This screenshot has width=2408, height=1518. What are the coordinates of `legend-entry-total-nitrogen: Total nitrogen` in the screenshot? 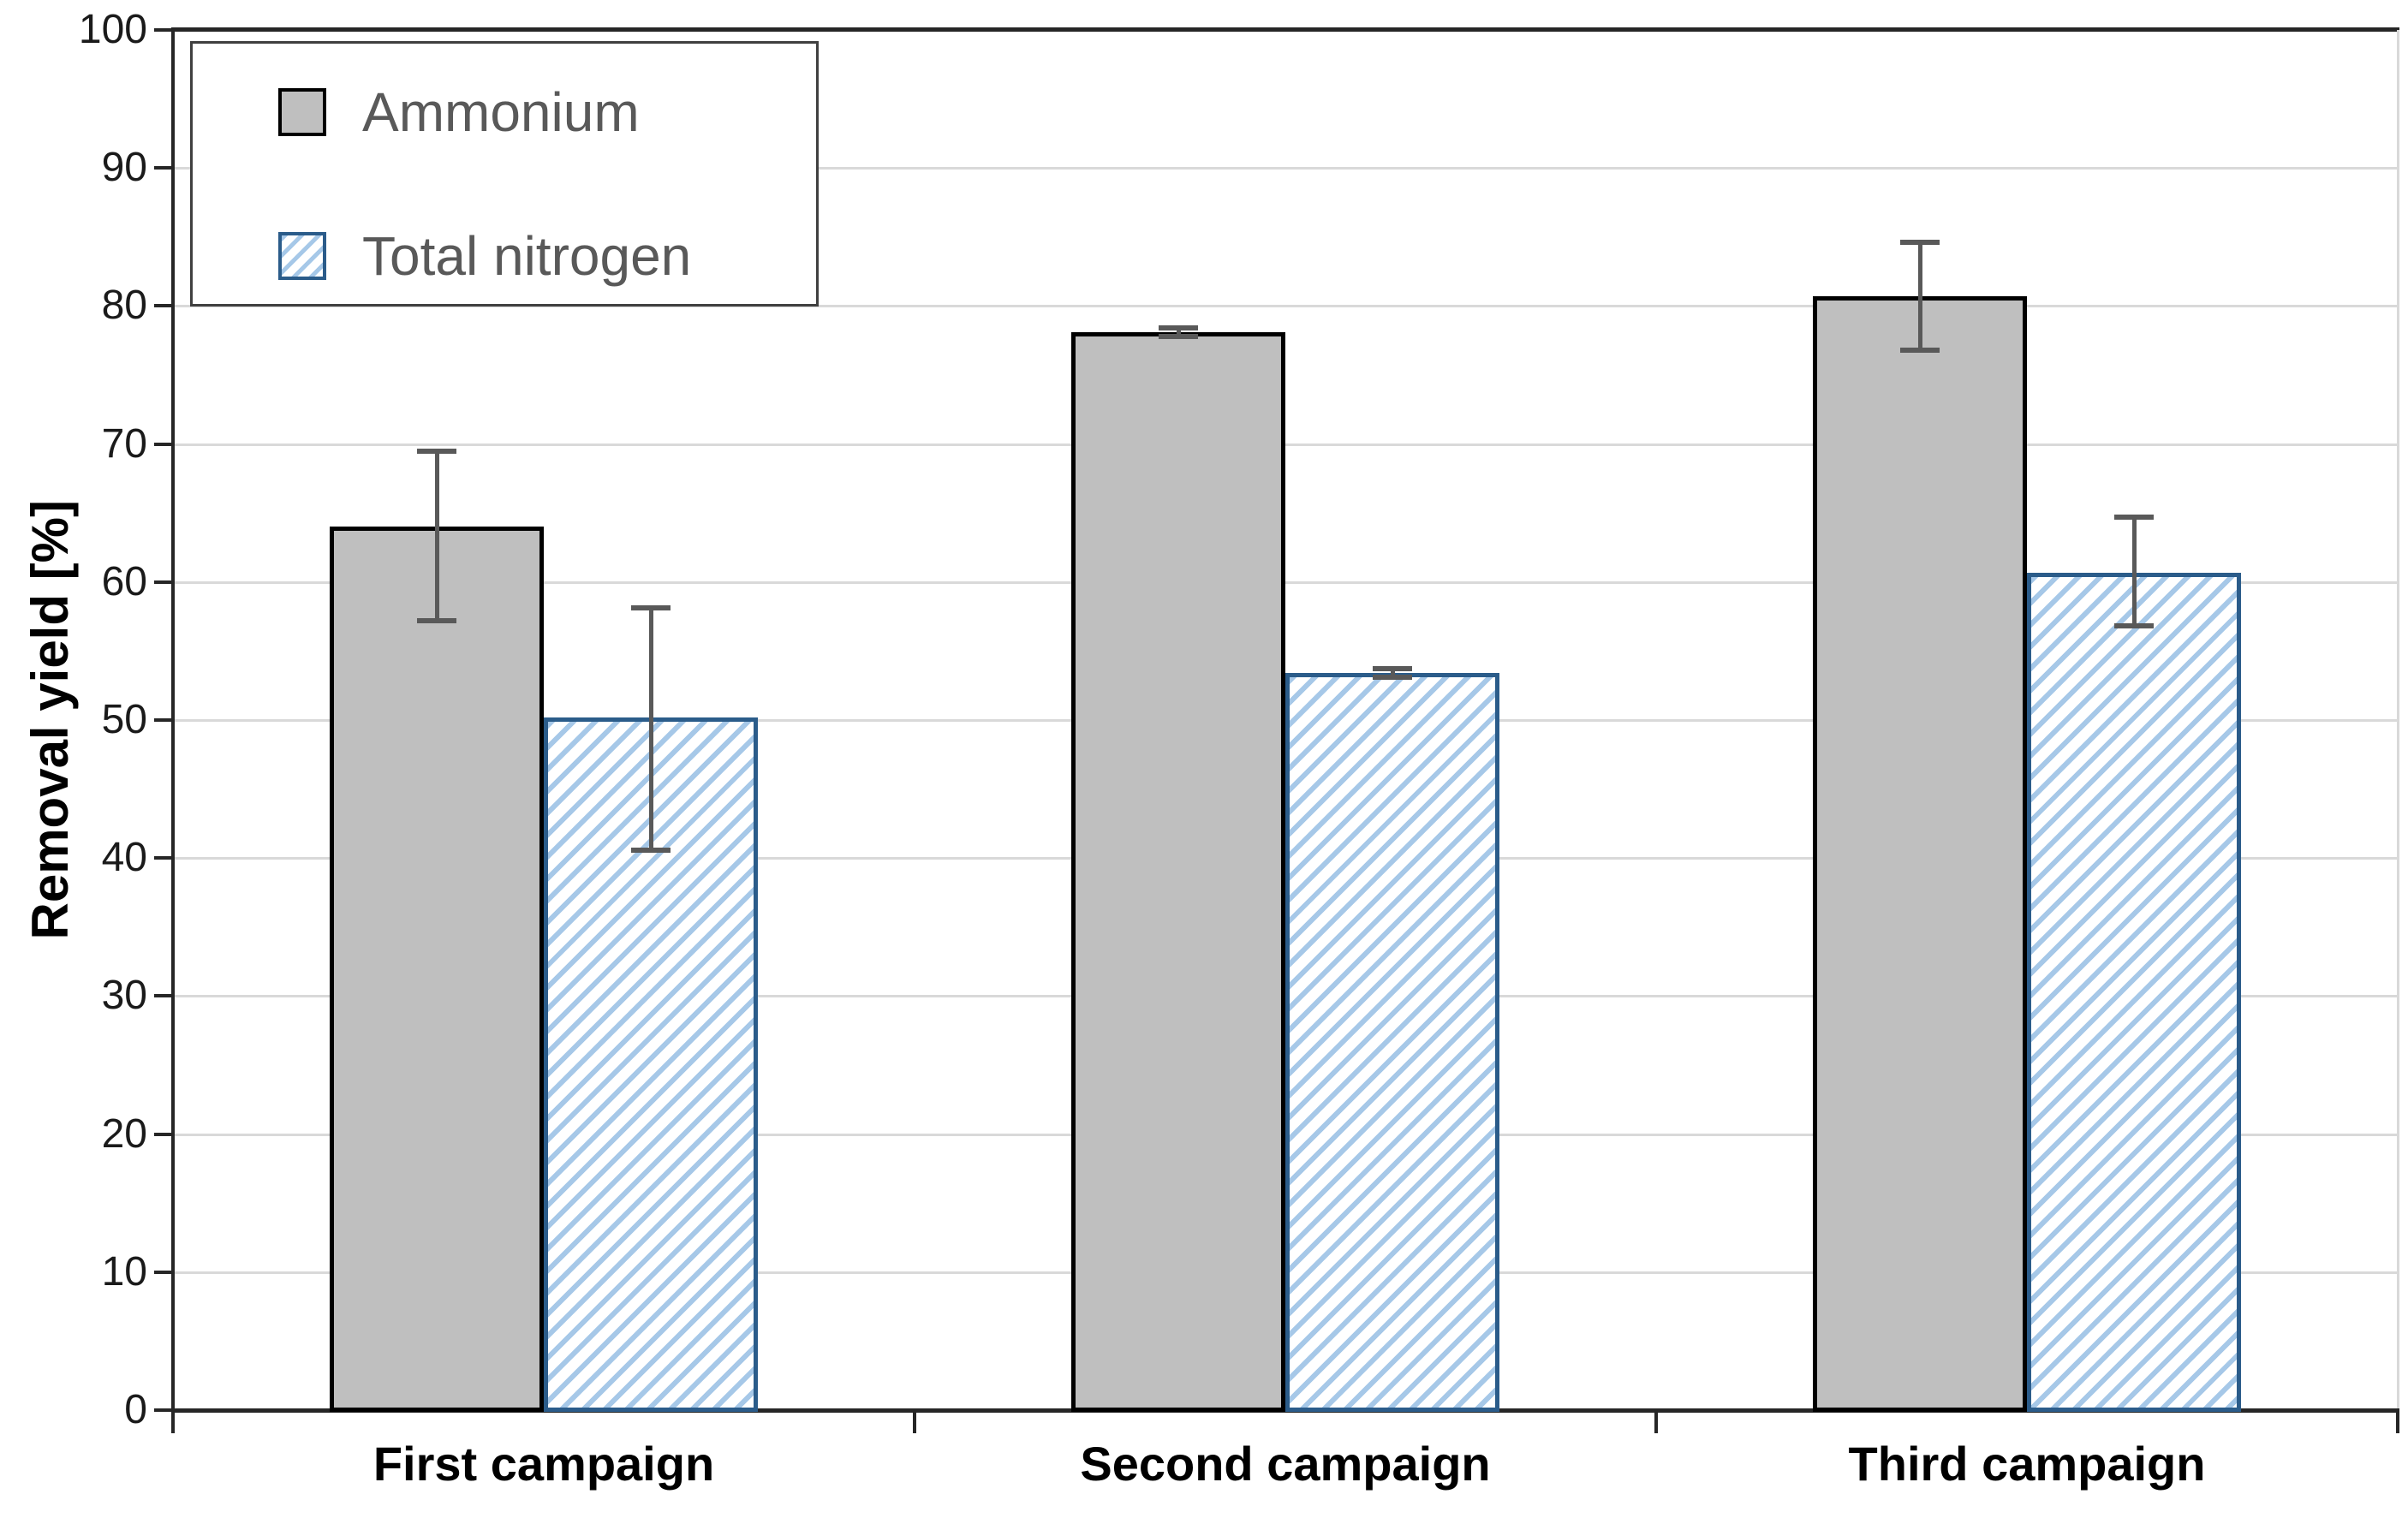 It's located at (484, 256).